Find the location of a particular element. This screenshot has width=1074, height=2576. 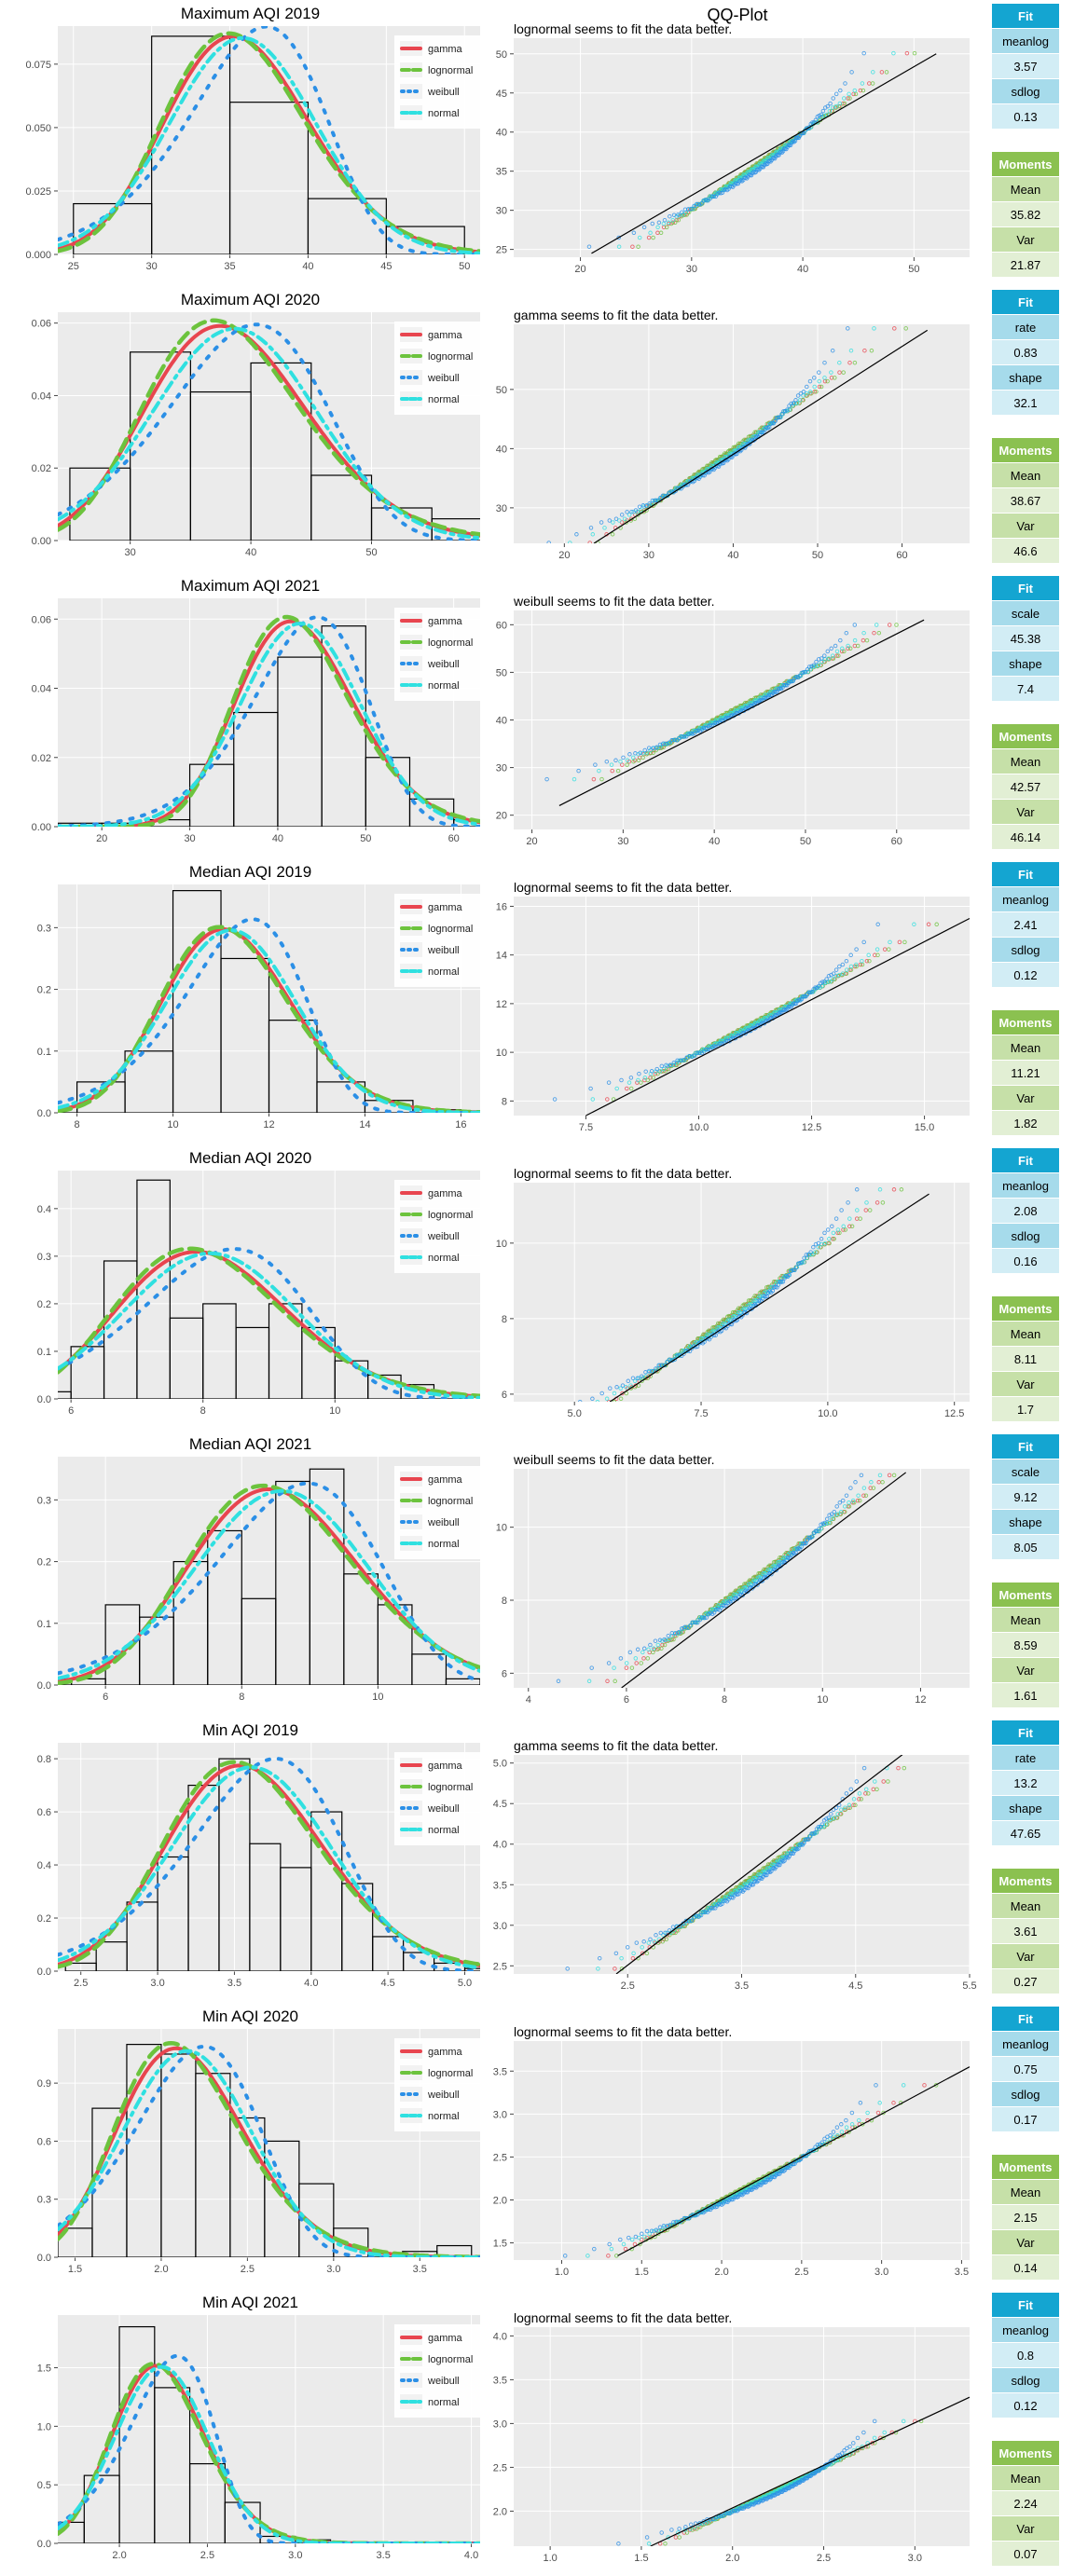

normal-density-curve is located at coordinates (269, 1867).